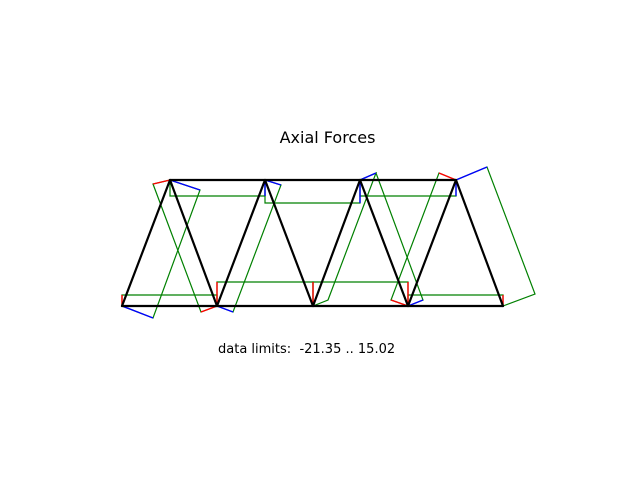 The width and height of the screenshot is (640, 480). I want to click on data-limits-max: 15.02, so click(376, 349).